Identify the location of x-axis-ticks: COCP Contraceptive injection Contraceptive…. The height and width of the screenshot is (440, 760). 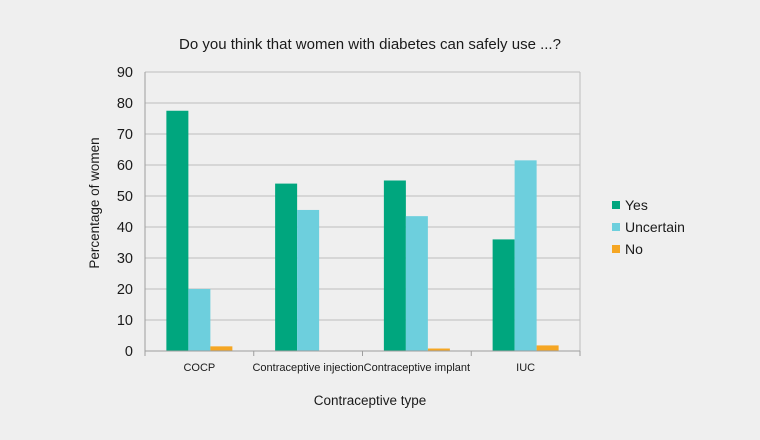
(359, 368).